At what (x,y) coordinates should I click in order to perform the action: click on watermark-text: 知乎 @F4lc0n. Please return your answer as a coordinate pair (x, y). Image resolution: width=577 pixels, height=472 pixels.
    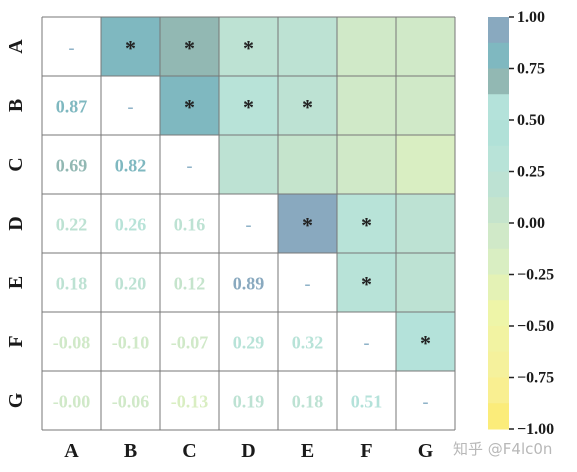
    Looking at the image, I should click on (502, 449).